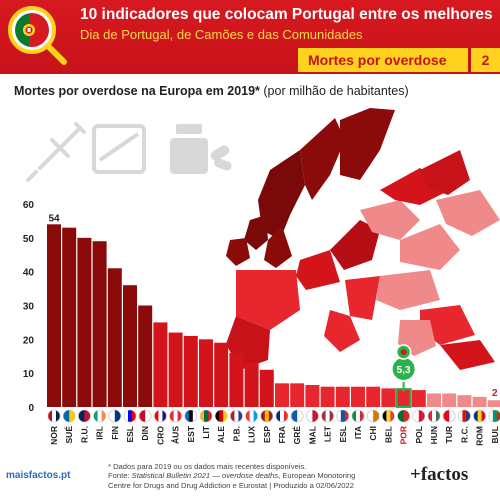  Describe the element at coordinates (137, 91) in the screenshot. I see `chart-title: Mortes por overdose na Europa em 2019*` at that location.